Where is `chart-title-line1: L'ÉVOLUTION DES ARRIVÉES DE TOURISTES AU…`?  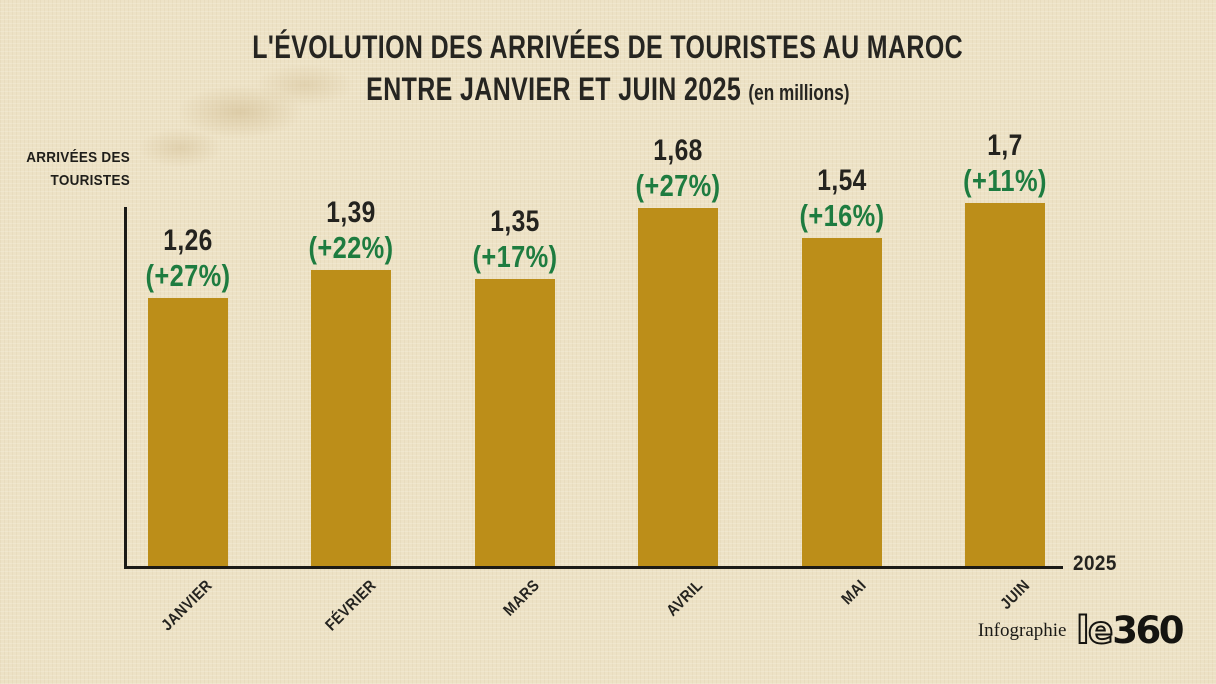 chart-title-line1: L'ÉVOLUTION DES ARRIVÉES DE TOURISTES AU… is located at coordinates (608, 47).